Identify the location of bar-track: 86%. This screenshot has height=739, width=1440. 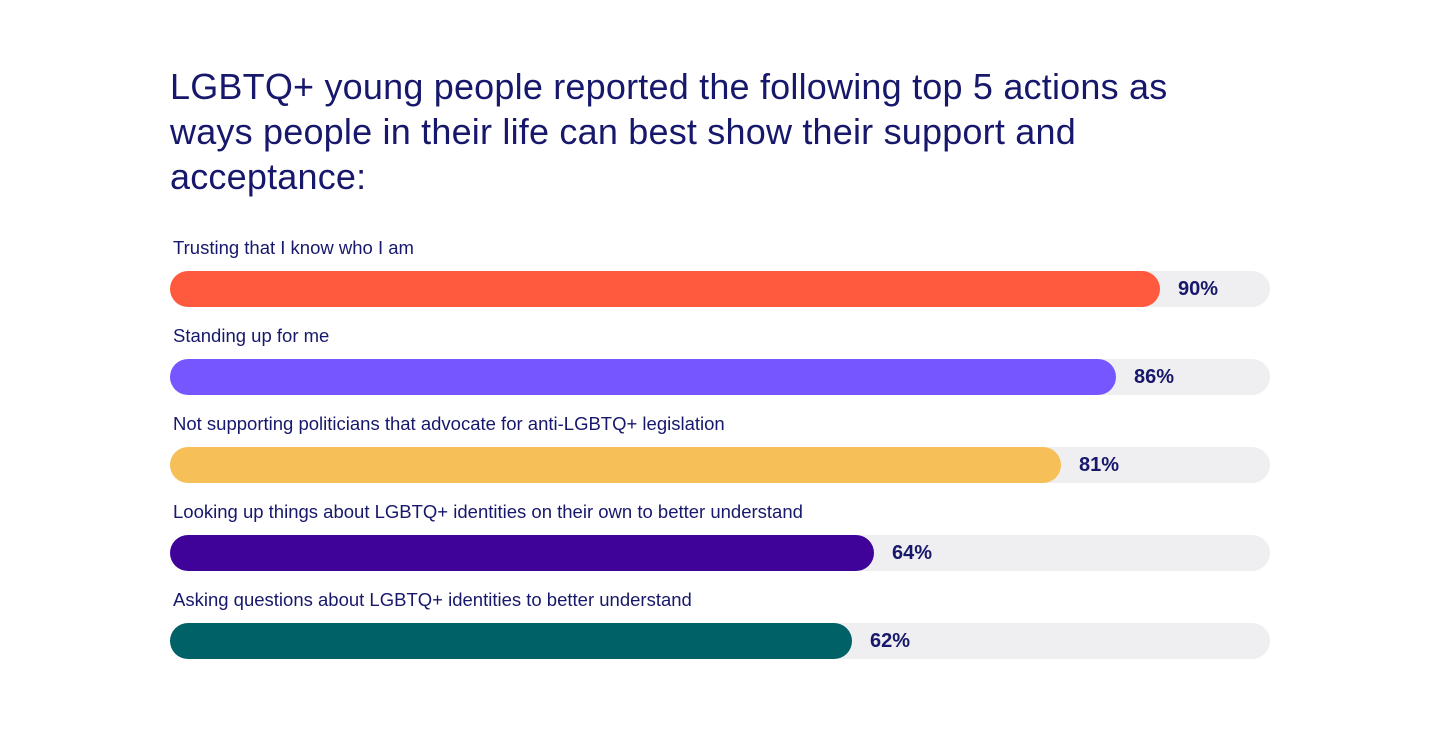
(720, 377).